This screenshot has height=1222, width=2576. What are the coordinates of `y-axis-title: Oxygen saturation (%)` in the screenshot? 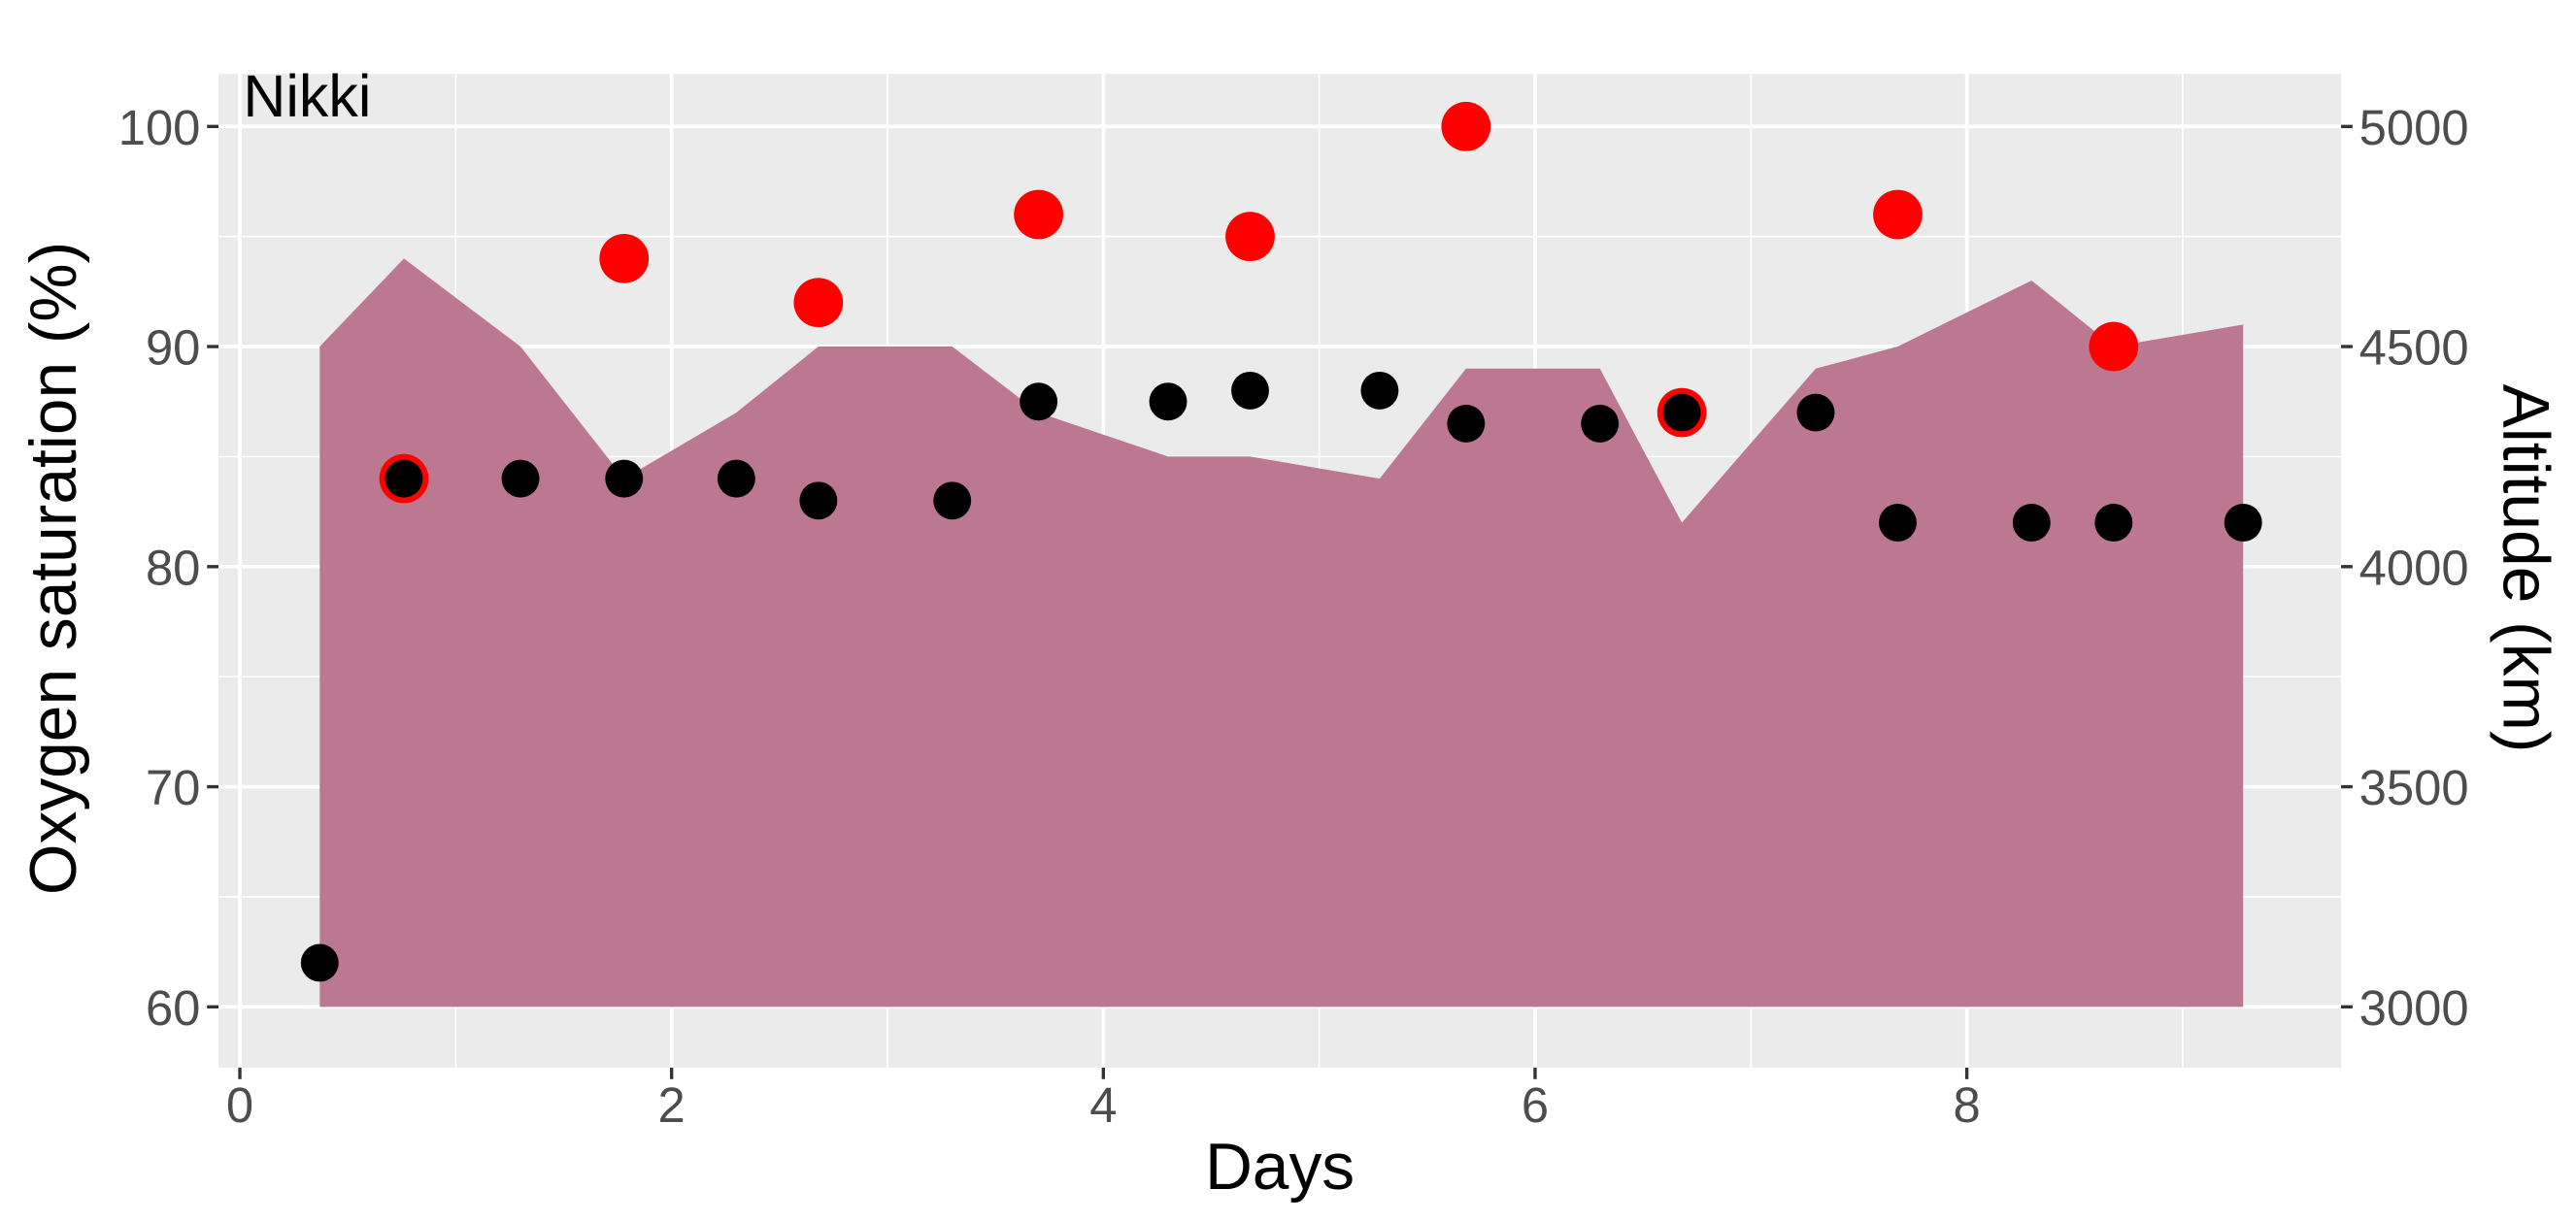 It's located at (54, 568).